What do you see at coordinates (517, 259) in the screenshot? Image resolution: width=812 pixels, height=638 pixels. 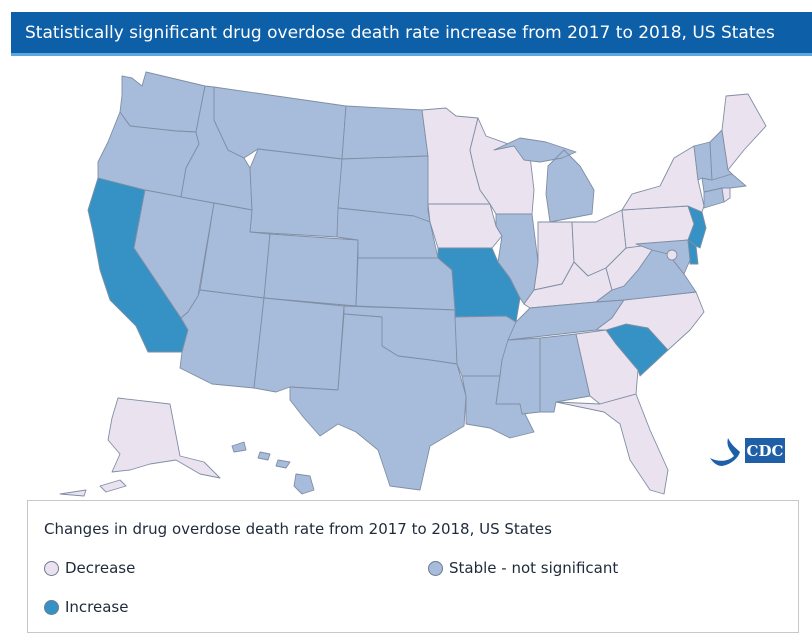 I see `state-il` at bounding box center [517, 259].